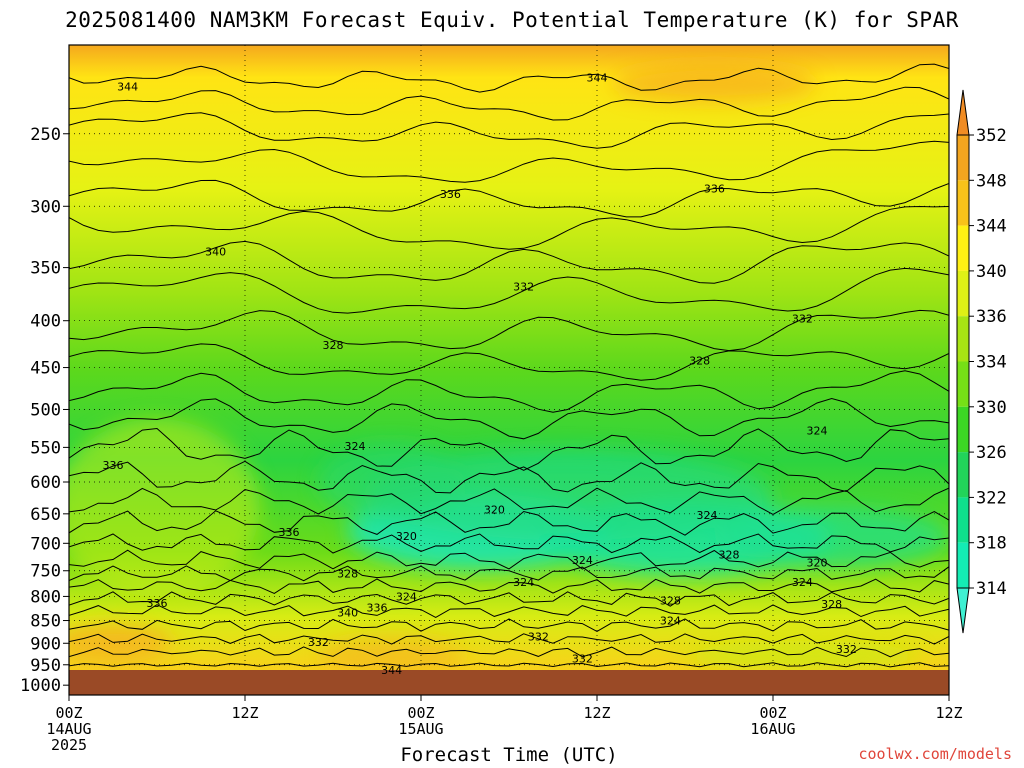 Image resolution: width=1024 pixels, height=768 pixels. What do you see at coordinates (991, 408) in the screenshot?
I see `colorbar-label: 330` at bounding box center [991, 408].